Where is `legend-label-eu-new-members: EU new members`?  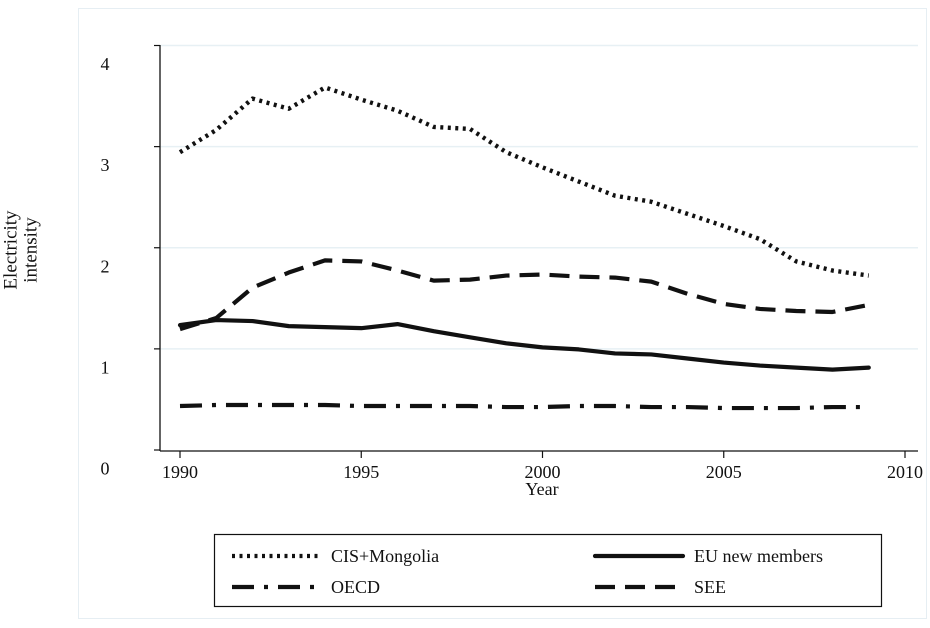 legend-label-eu-new-members: EU new members is located at coordinates (758, 556).